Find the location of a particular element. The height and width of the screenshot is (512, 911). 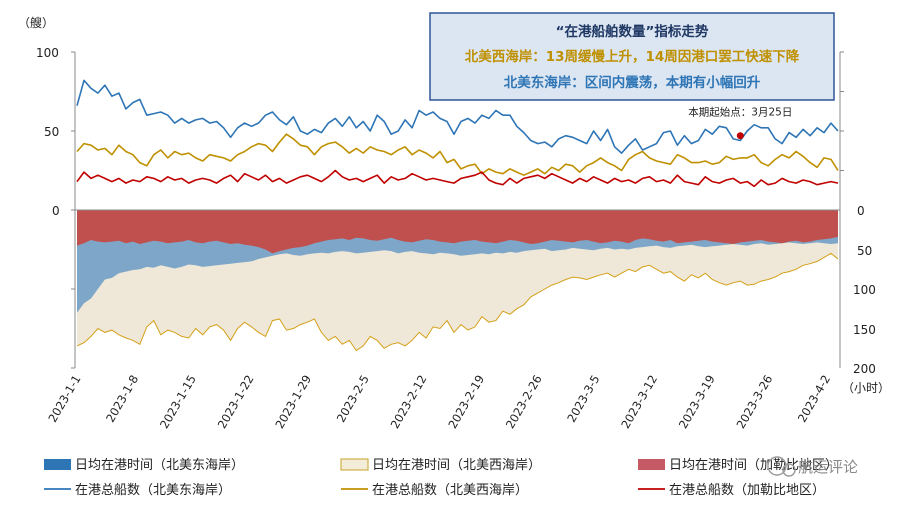

west-coast-vessel-line is located at coordinates (457, 154).